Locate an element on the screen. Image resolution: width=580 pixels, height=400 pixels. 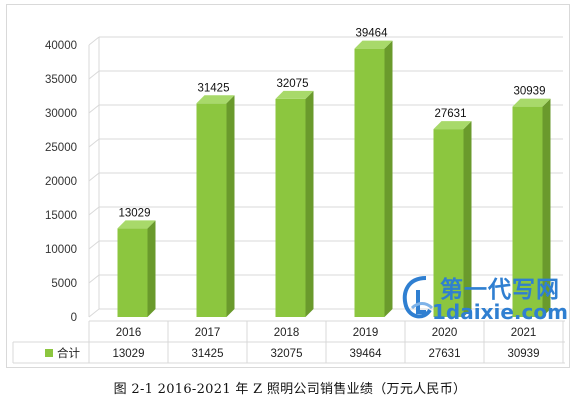
data-label: 13029 is located at coordinates (135, 213).